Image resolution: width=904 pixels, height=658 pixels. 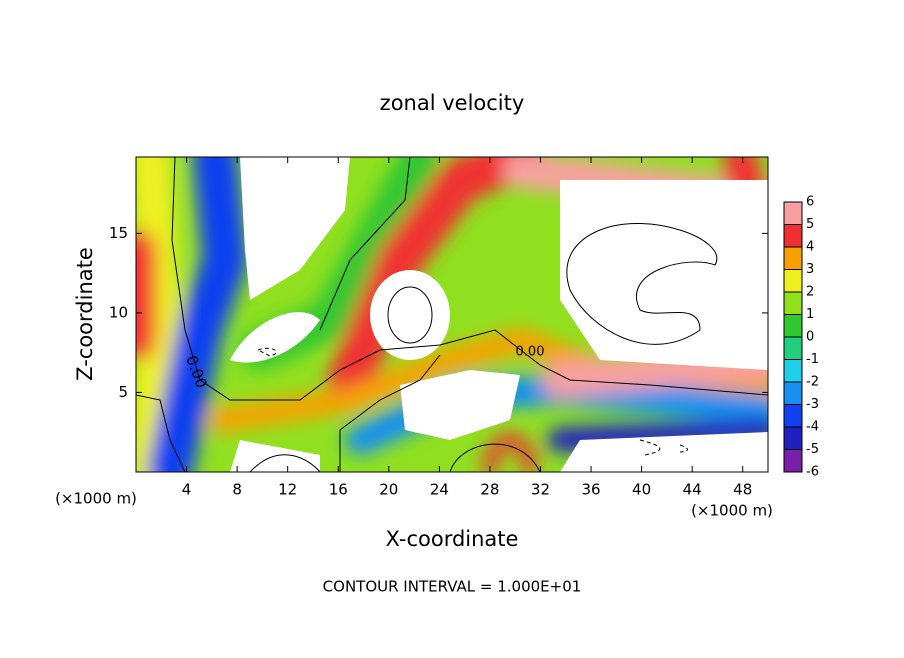 I want to click on x-tick-label: 28, so click(x=489, y=490).